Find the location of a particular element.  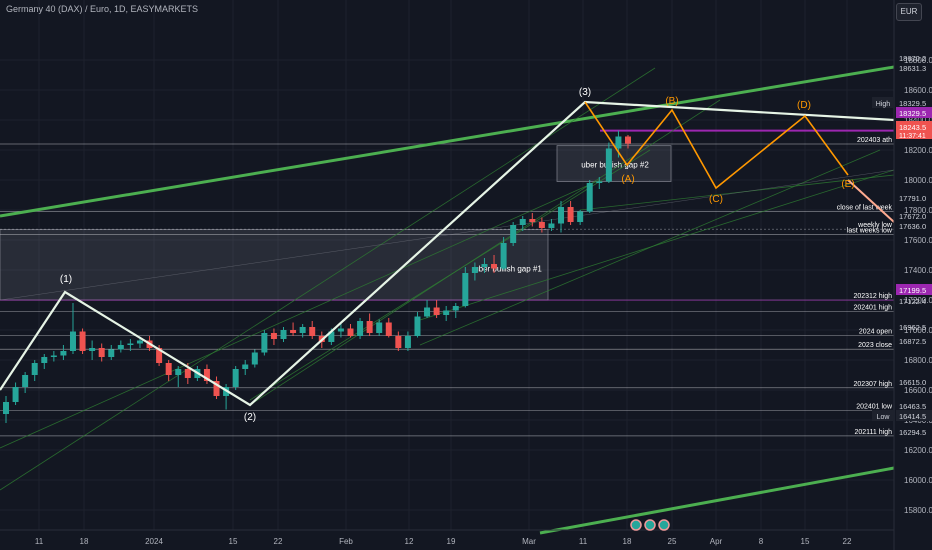

time-axis: 11 18 2024 15 22 Feb 12 19 Mar 11 18 25 Apr 8 15 22 is located at coordinates (443, 541).